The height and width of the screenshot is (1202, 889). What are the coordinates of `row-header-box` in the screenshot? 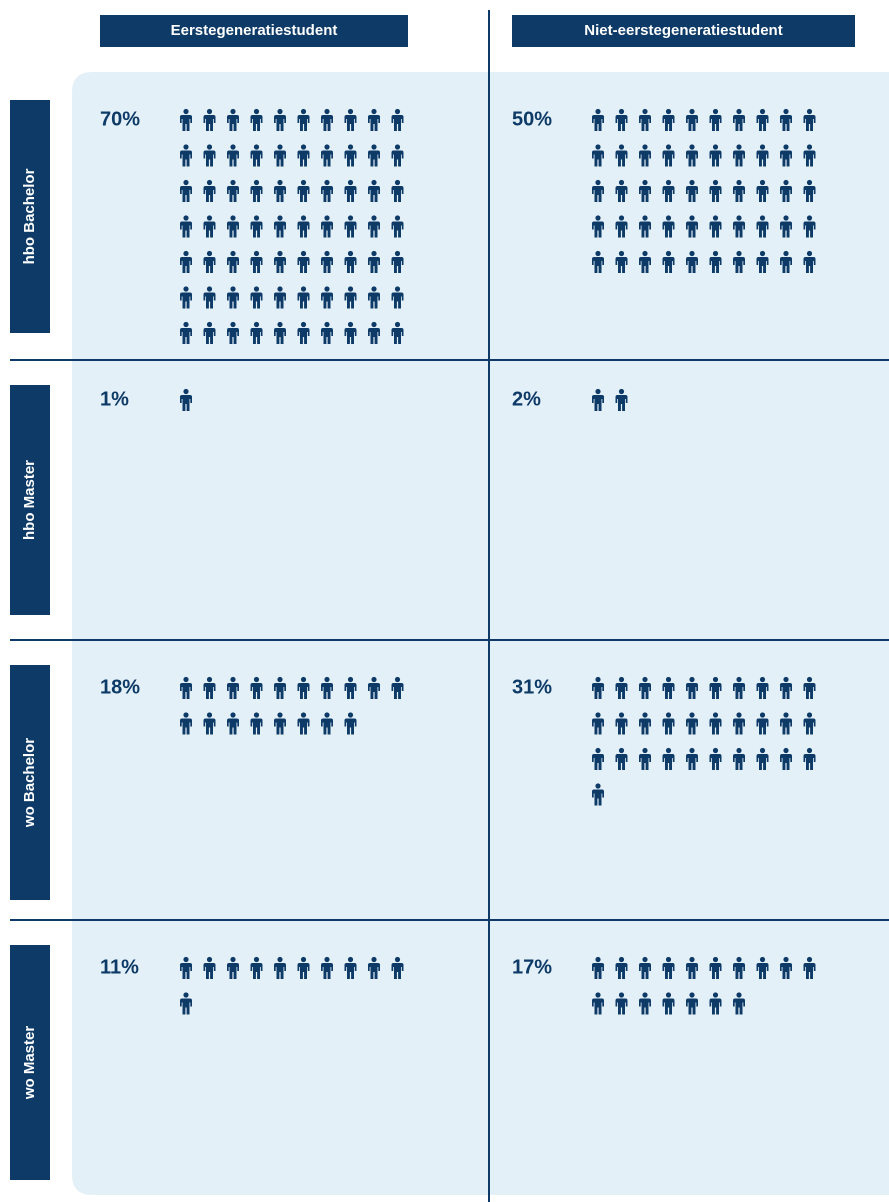 It's located at (30, 500).